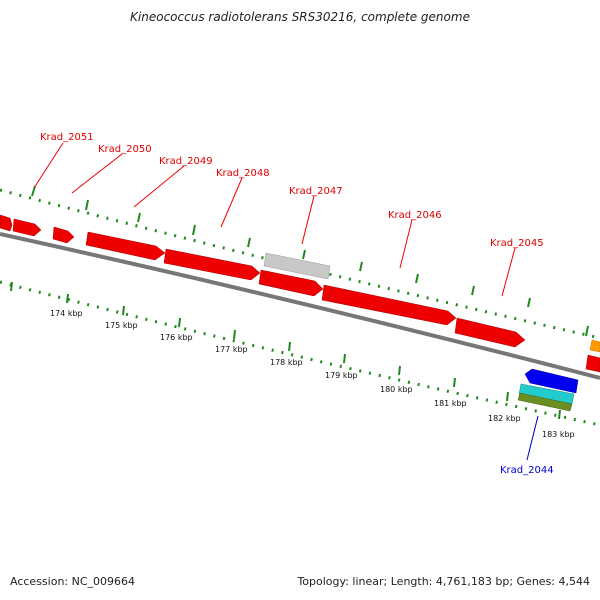  I want to click on kbp-label: 178 kbp, so click(286, 362).